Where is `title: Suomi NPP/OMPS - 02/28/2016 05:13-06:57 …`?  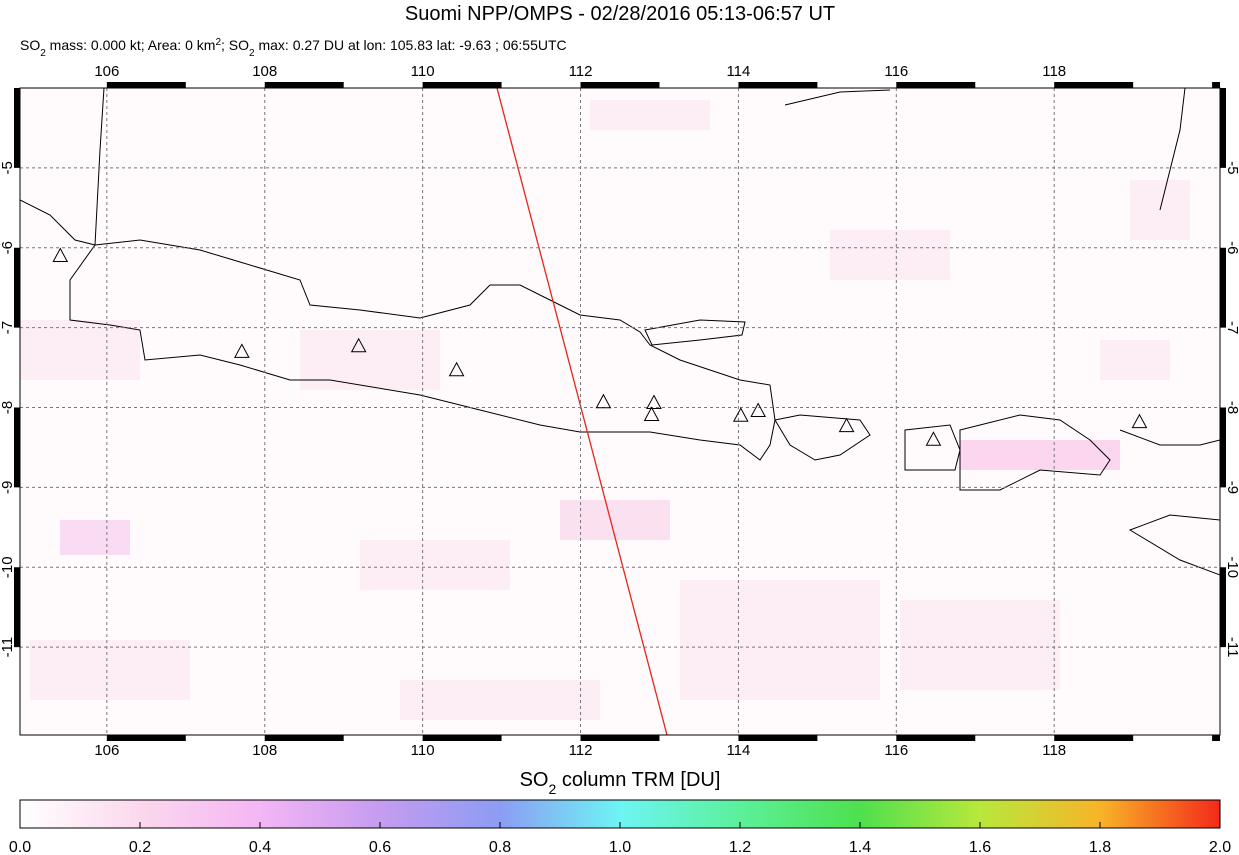 title: Suomi NPP/OMPS - 02/28/2016 05:13-06:57 … is located at coordinates (620, 14).